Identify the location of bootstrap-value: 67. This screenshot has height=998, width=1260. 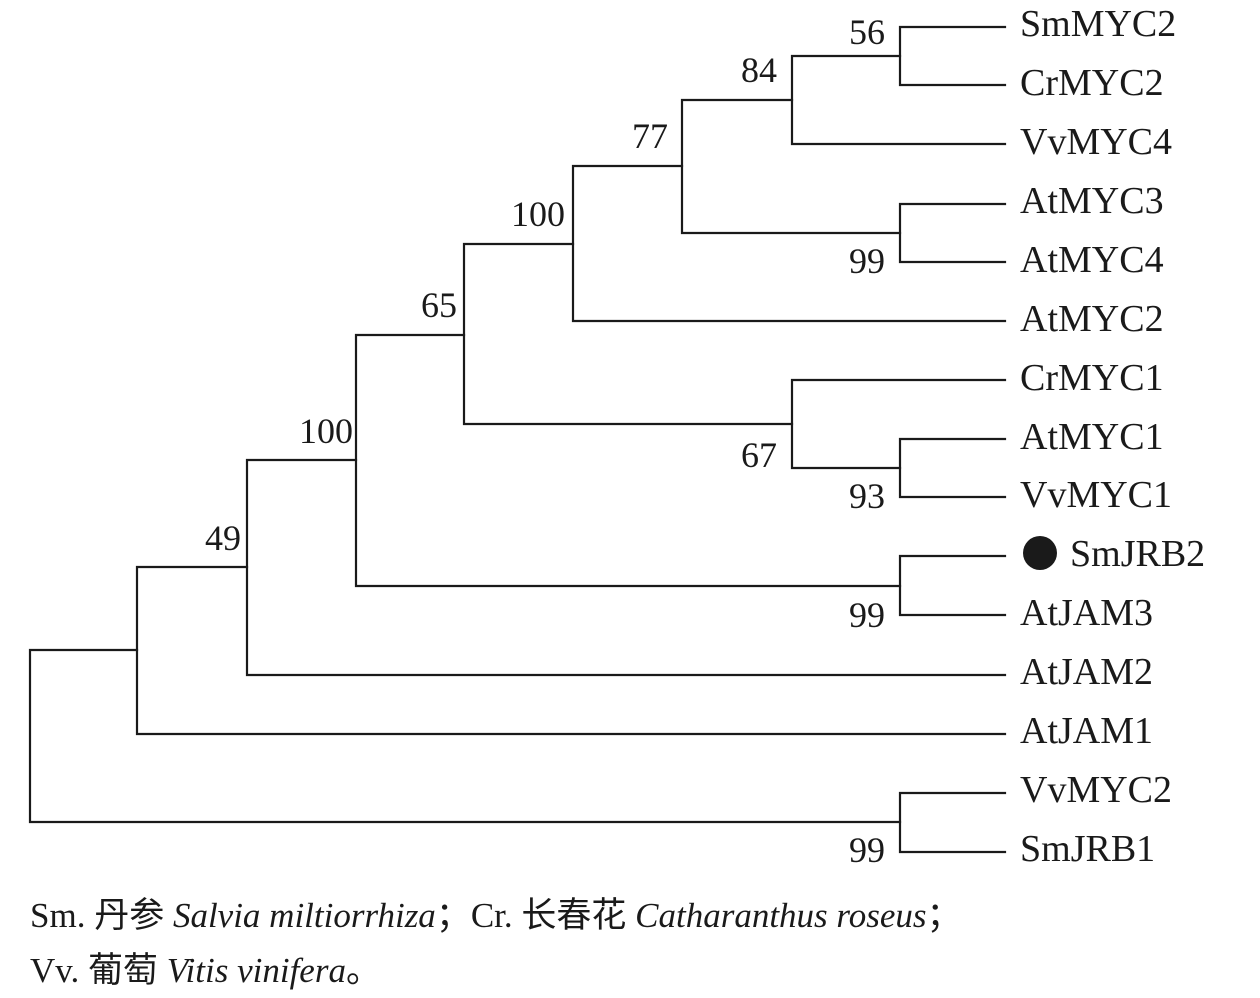
(759, 455).